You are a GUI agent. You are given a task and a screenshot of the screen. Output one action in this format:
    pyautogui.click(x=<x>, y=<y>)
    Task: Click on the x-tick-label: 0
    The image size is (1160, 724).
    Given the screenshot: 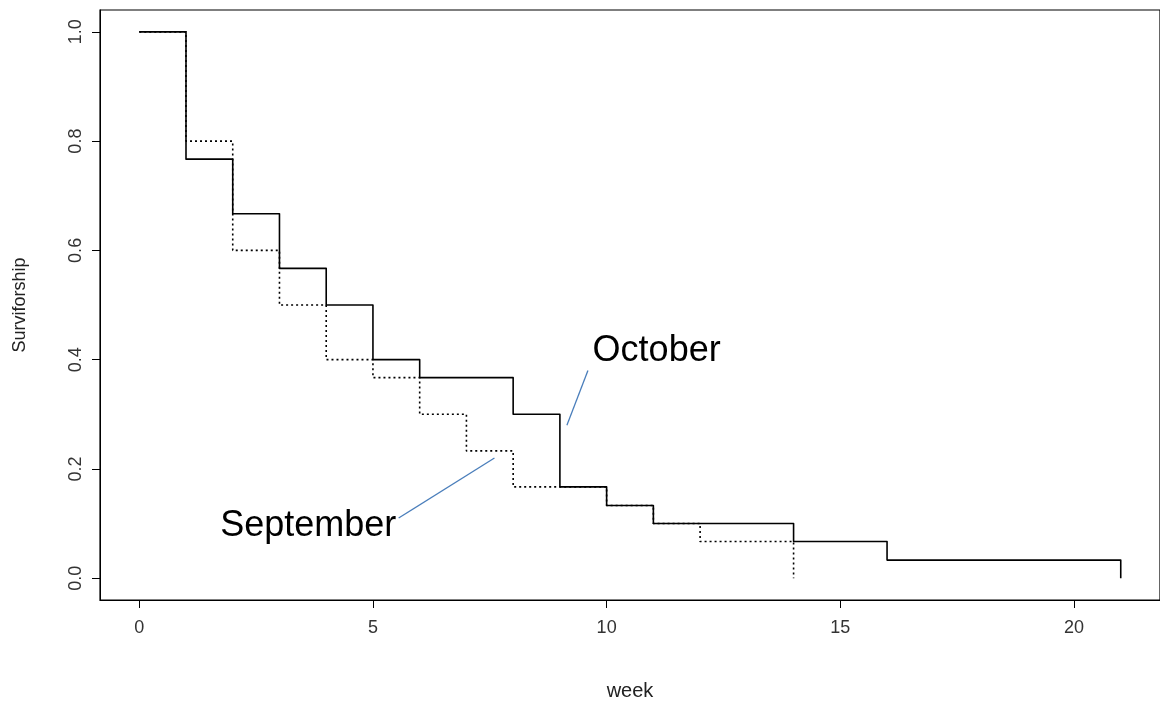 What is the action you would take?
    pyautogui.click(x=139, y=627)
    